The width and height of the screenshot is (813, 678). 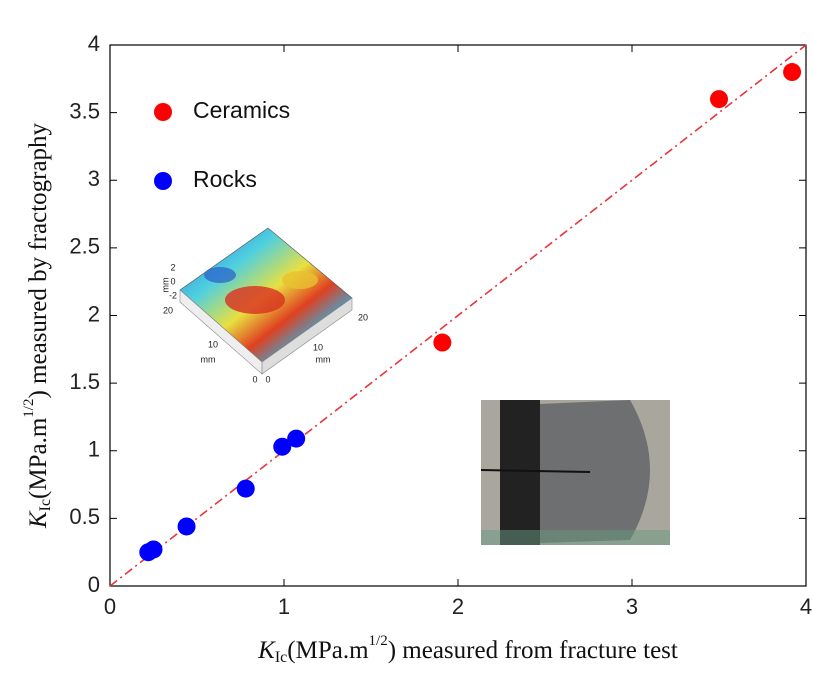 I want to click on y-axis-label-rest: ) measured by fractography, so click(x=38, y=260).